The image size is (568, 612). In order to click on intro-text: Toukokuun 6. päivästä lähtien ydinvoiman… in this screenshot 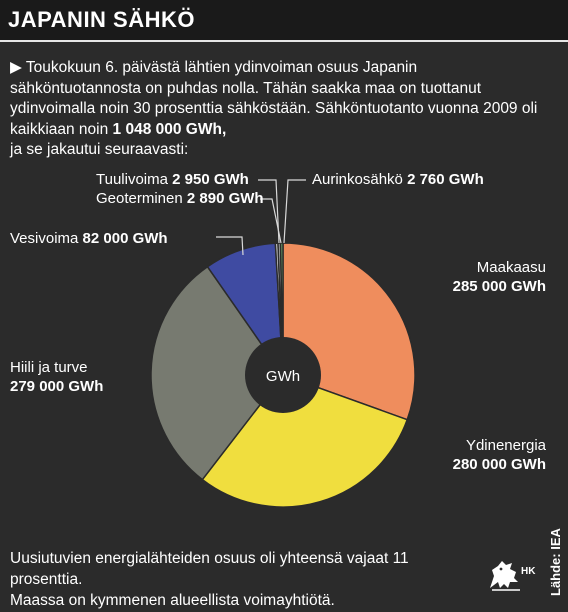, I will do `click(274, 98)`.